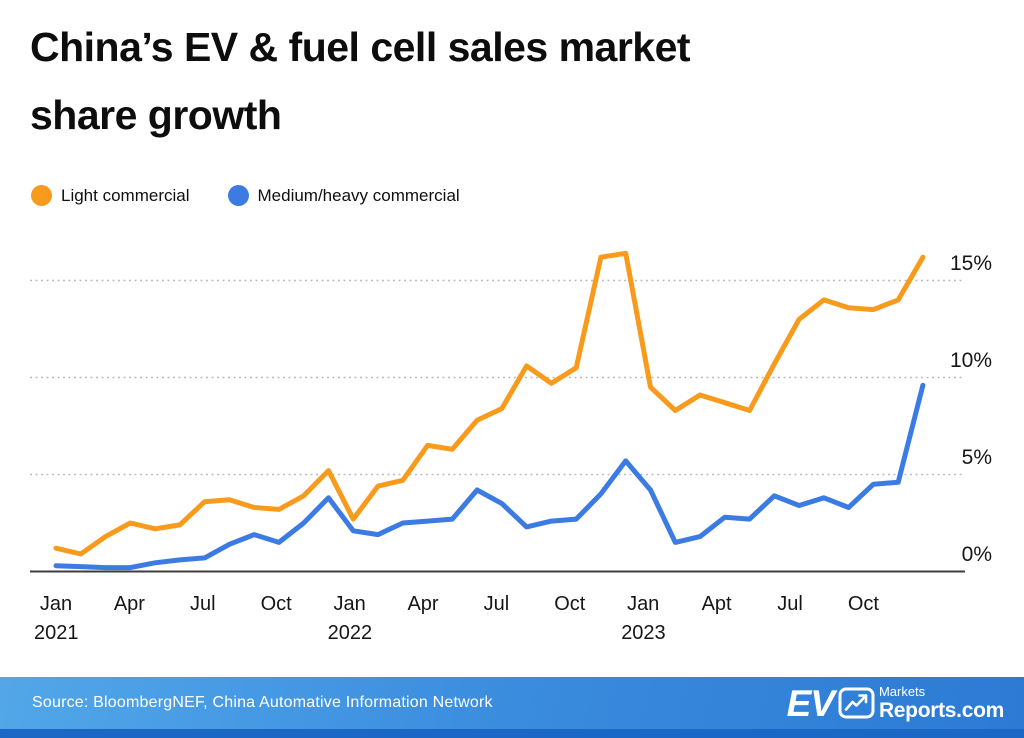  I want to click on legend-label-light-commercial: Light commercial, so click(125, 195).